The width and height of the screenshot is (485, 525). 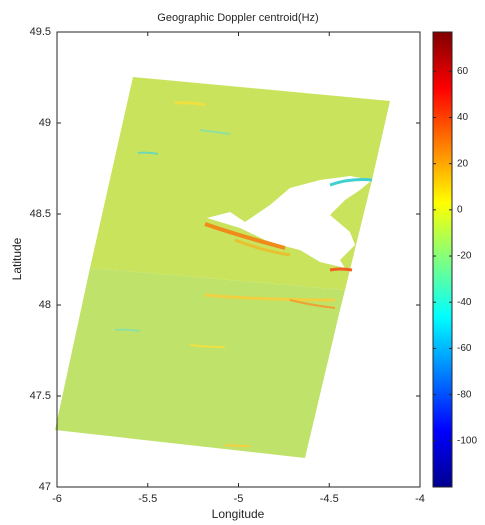 I want to click on colorbar-tick-label: 20, so click(x=463, y=163).